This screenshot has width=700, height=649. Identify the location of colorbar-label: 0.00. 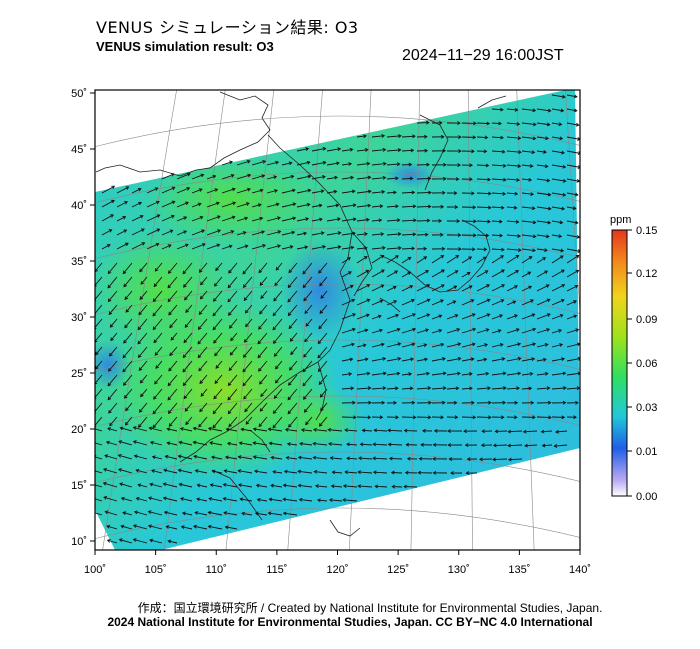
(646, 497).